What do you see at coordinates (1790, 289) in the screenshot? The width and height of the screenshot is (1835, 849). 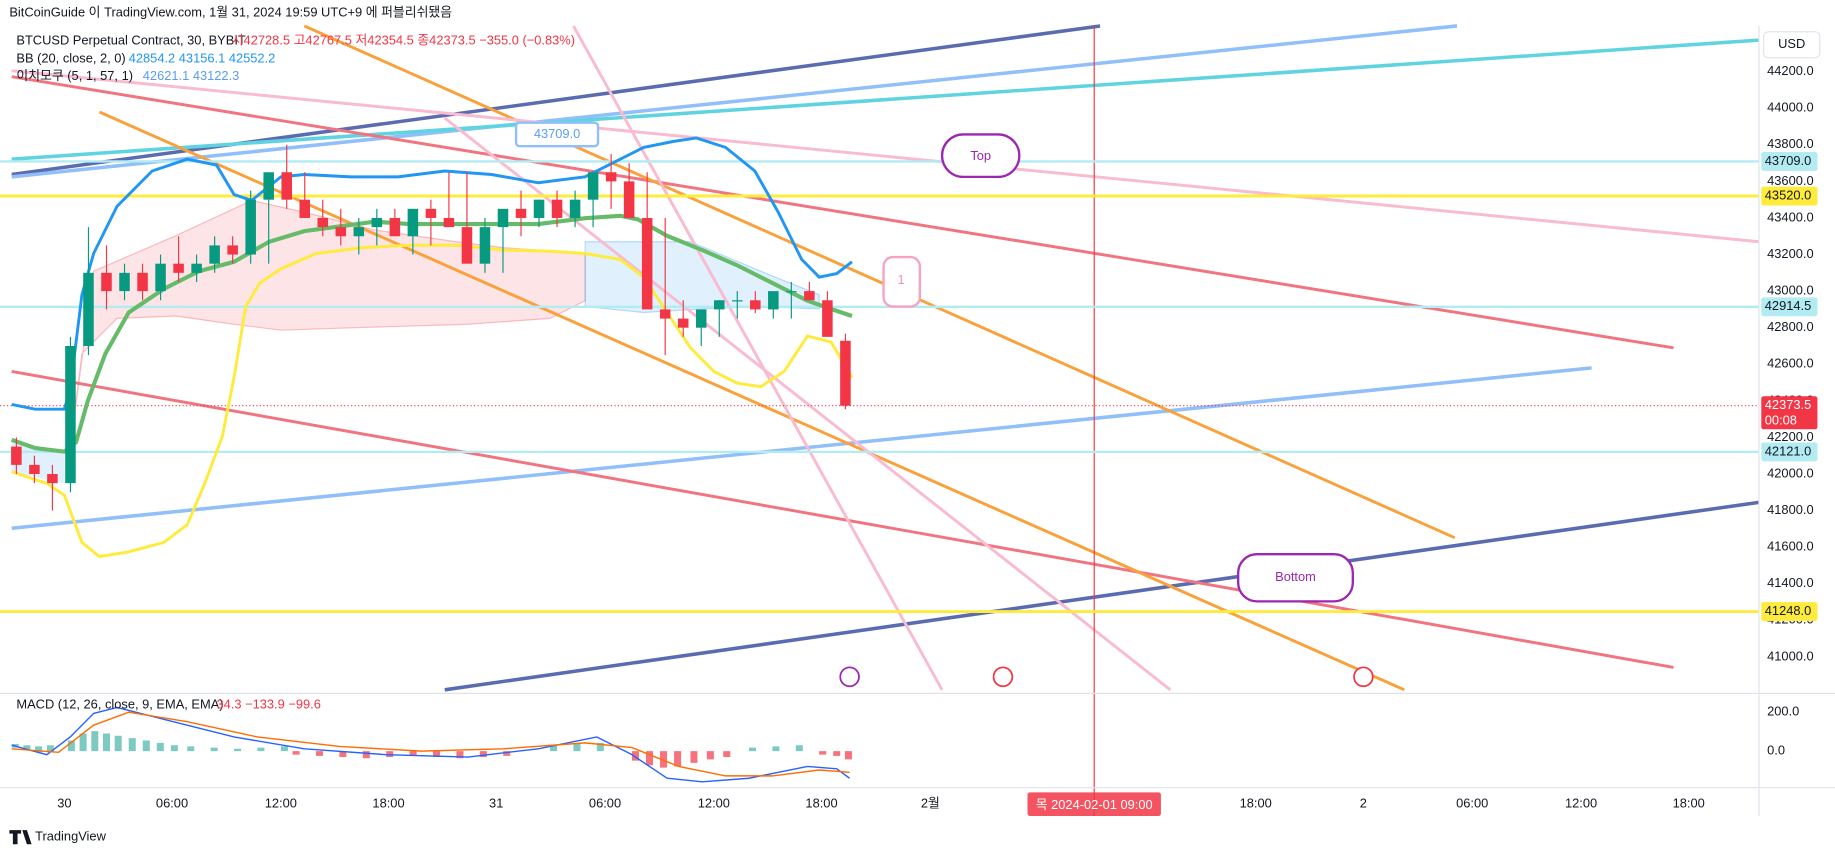 I see `y-tick-label: 43000.0` at bounding box center [1790, 289].